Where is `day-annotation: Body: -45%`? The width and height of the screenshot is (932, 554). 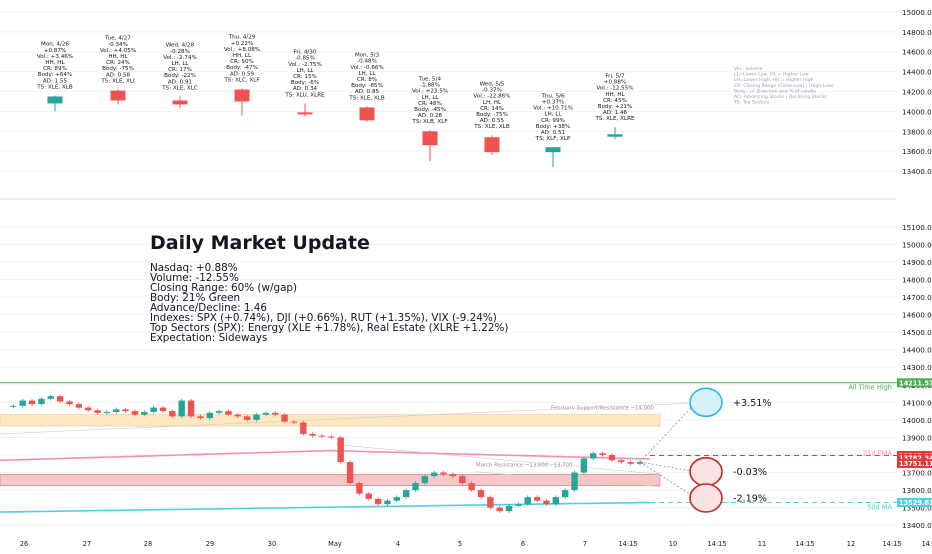 day-annotation: Body: -45% is located at coordinates (430, 110).